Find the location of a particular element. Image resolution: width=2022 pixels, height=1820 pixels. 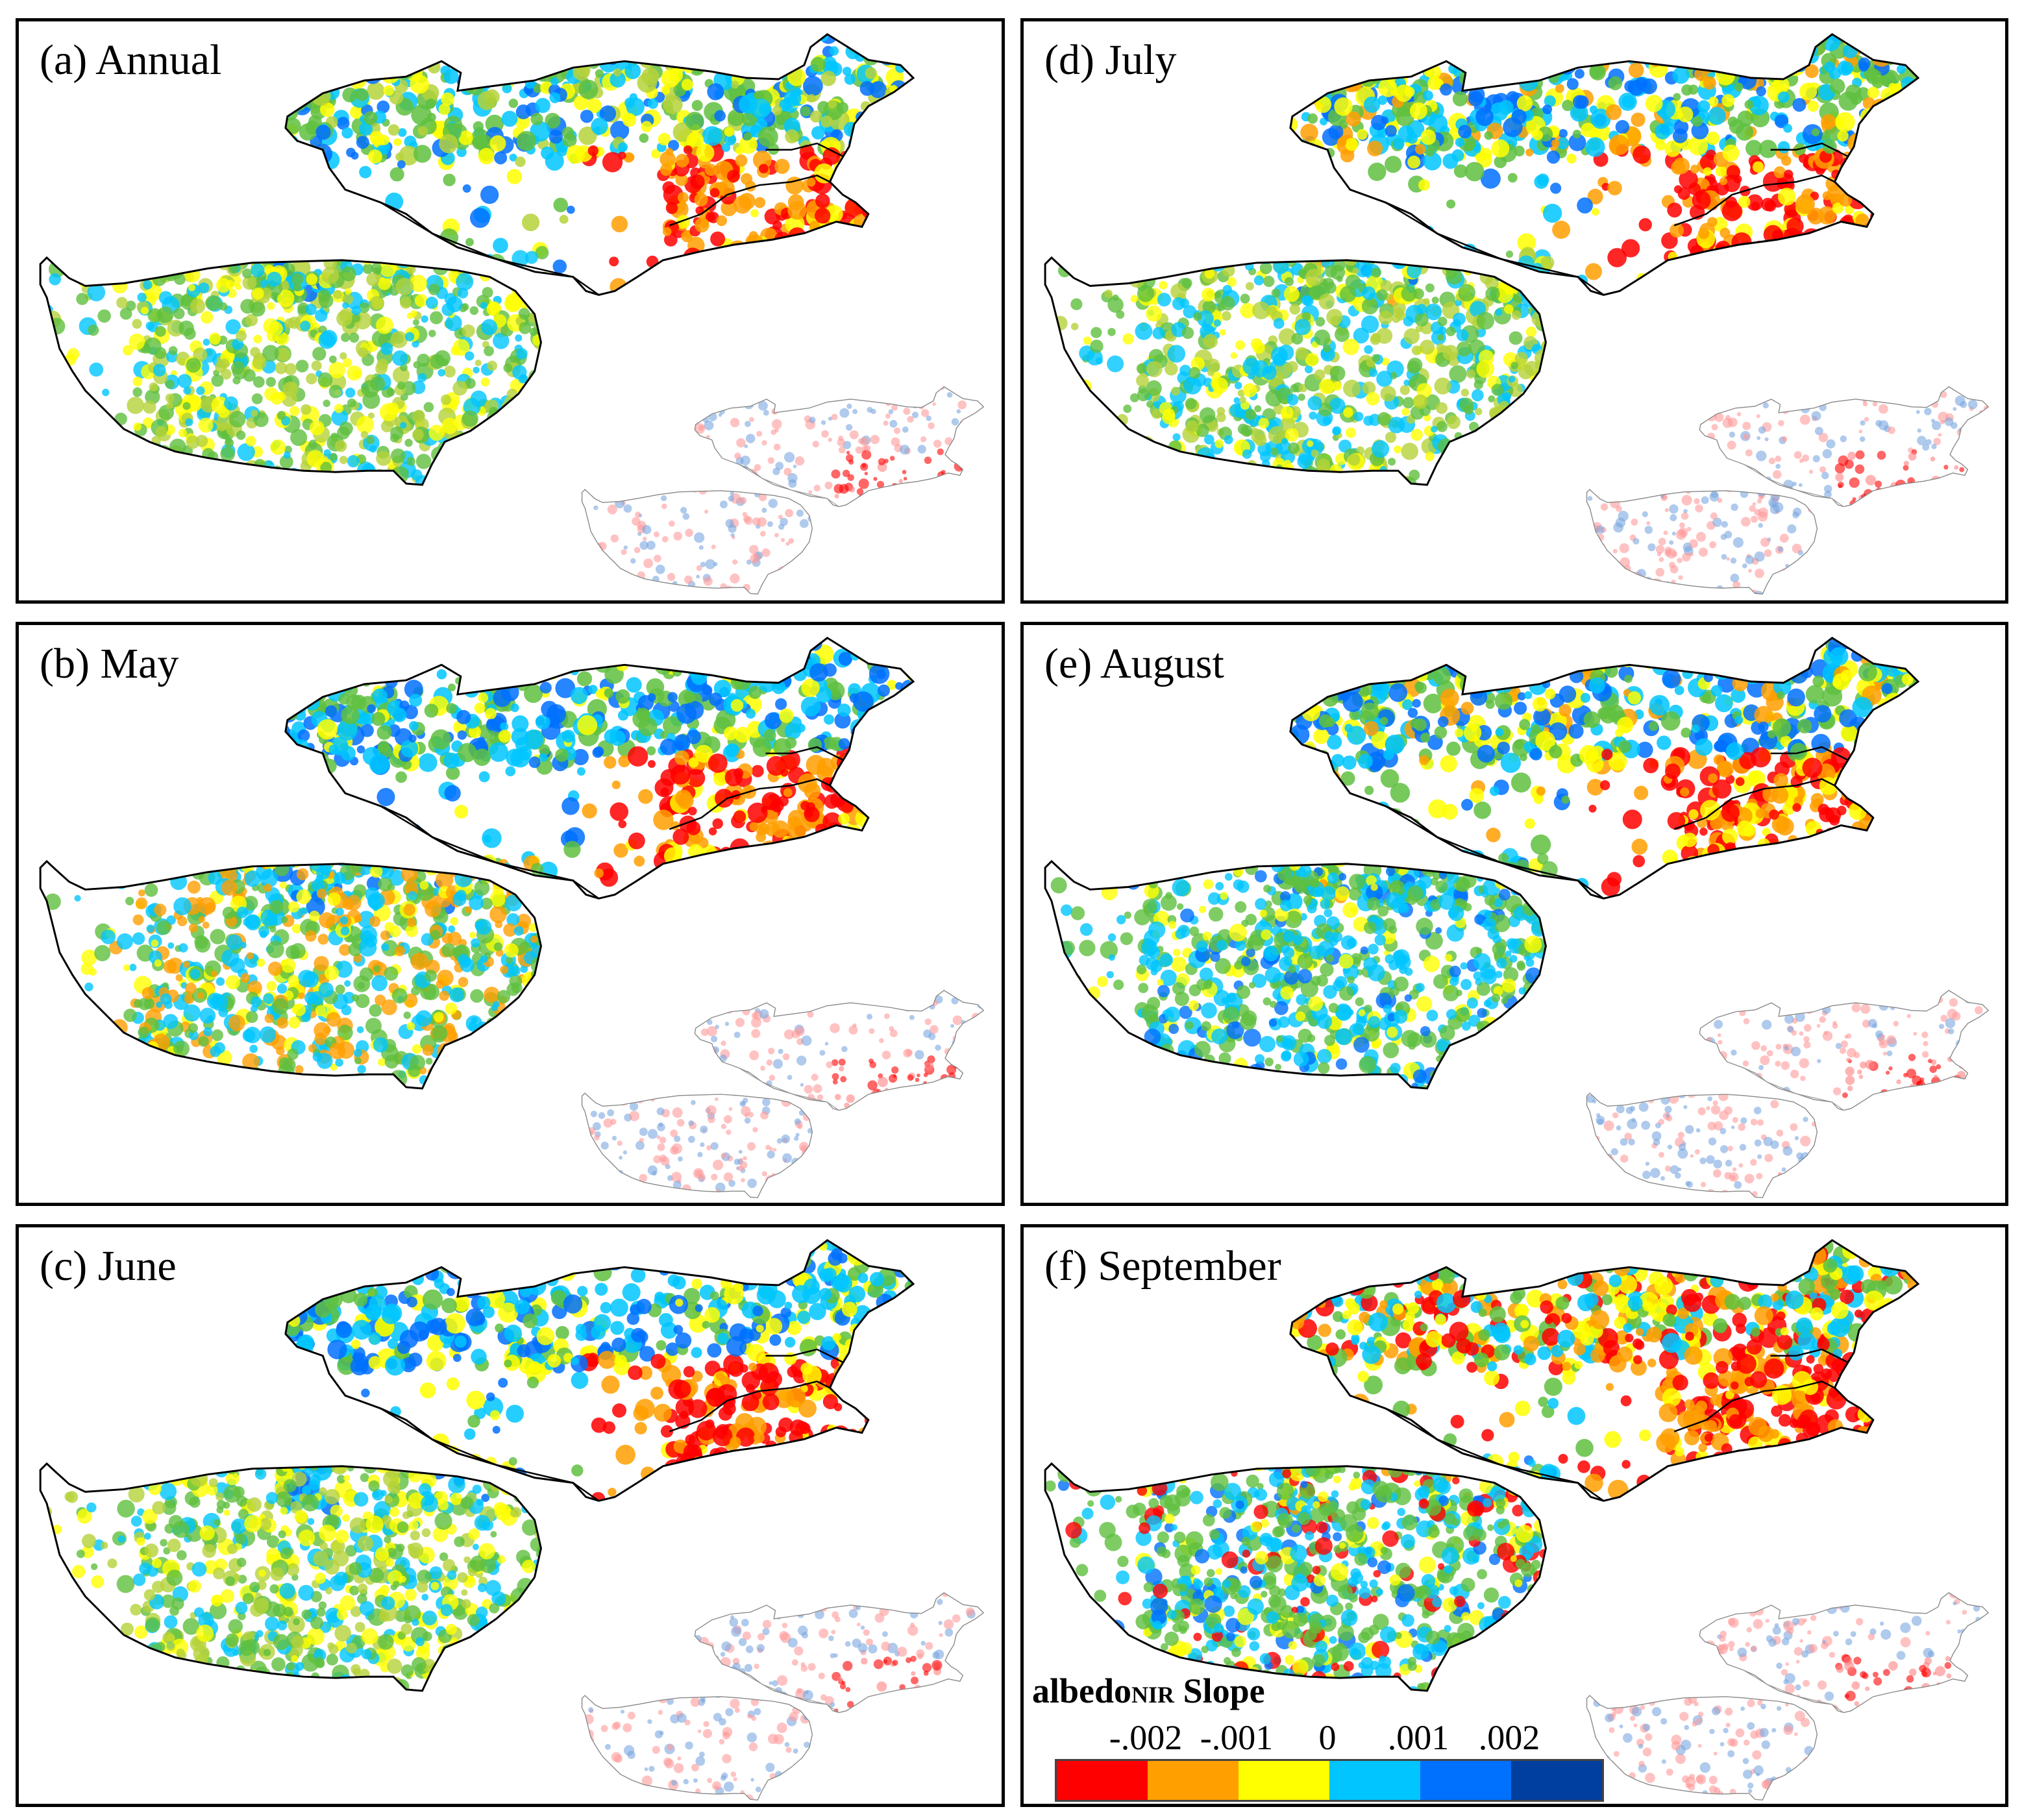

panel-title-july: (d) July is located at coordinates (1110, 60).